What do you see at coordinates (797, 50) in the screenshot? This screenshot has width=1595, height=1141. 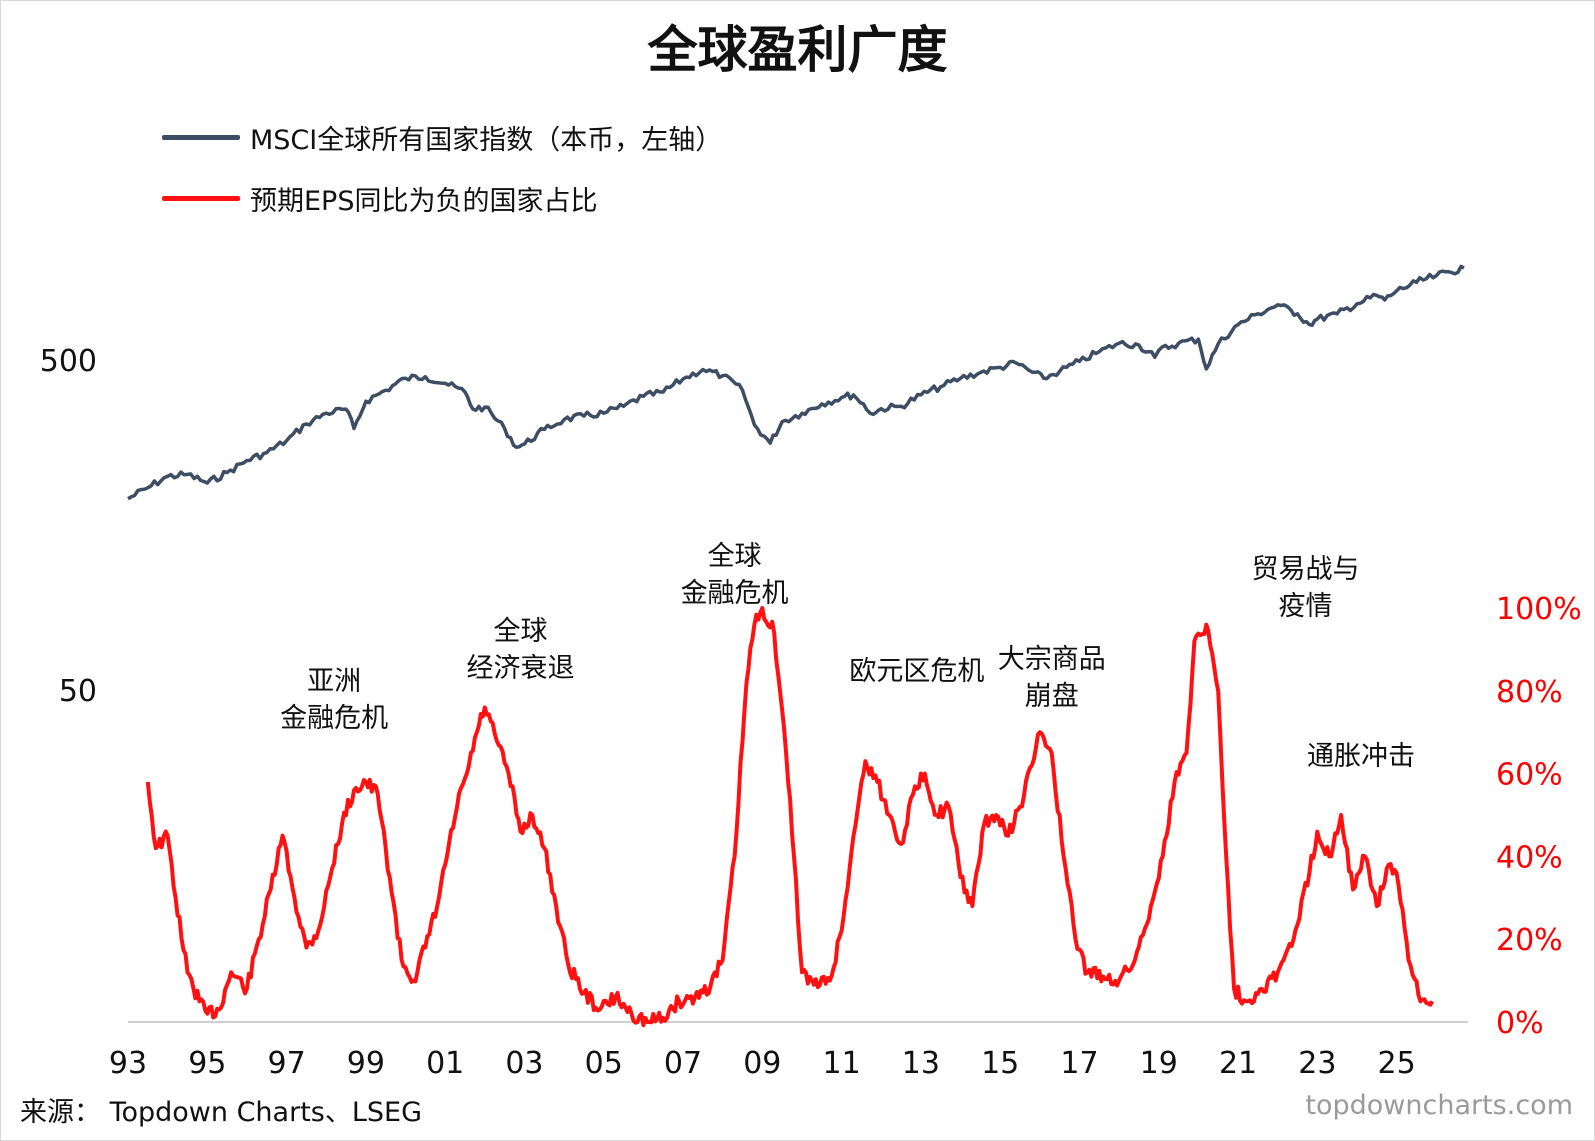 I see `chart-title: 全球盈利广度` at bounding box center [797, 50].